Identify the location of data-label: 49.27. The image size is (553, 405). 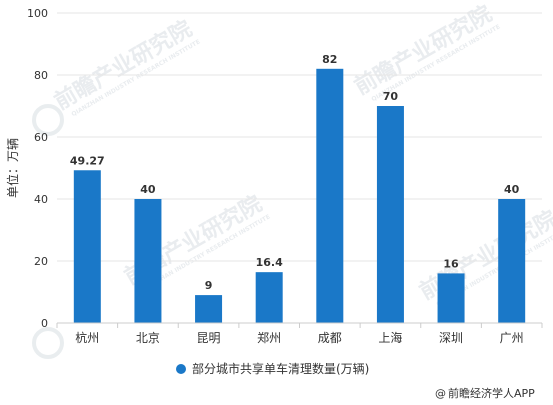
(87, 160).